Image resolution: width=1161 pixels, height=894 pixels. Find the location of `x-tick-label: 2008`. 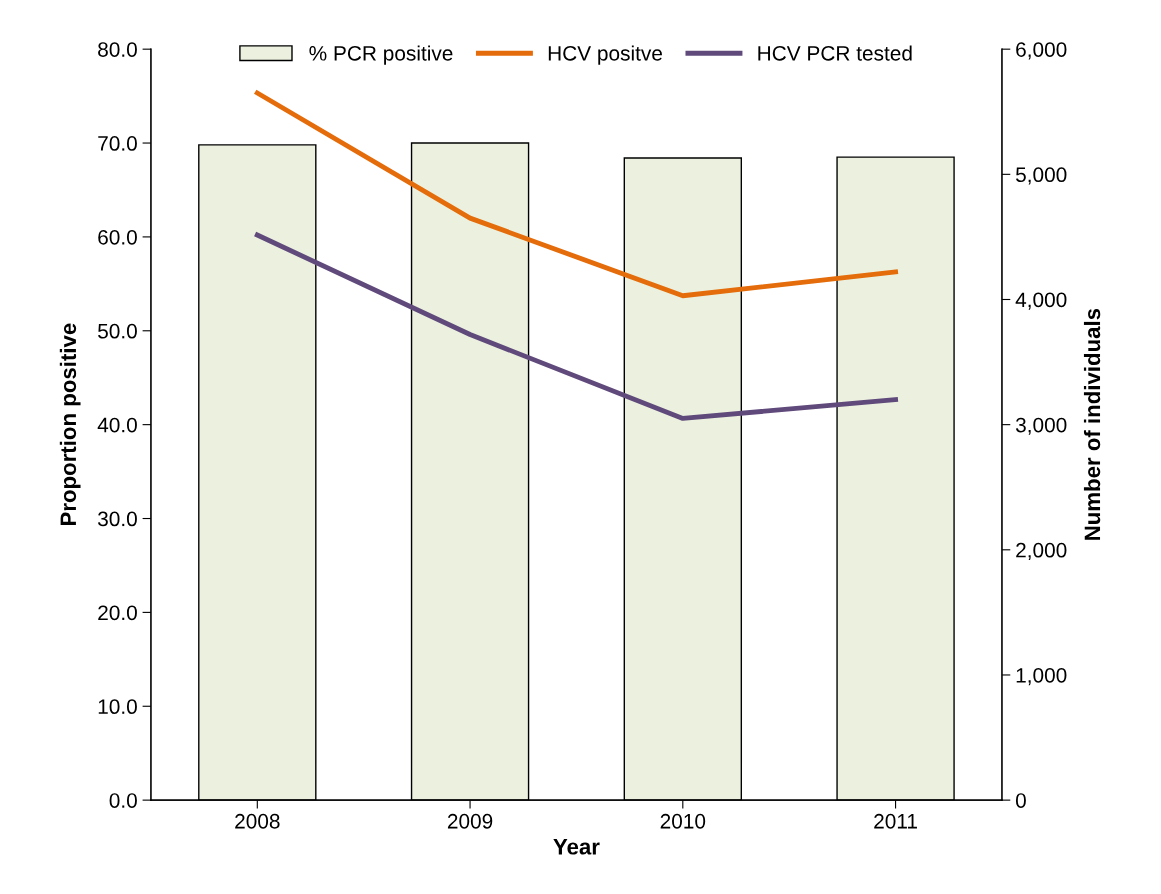

x-tick-label: 2008 is located at coordinates (257, 821).